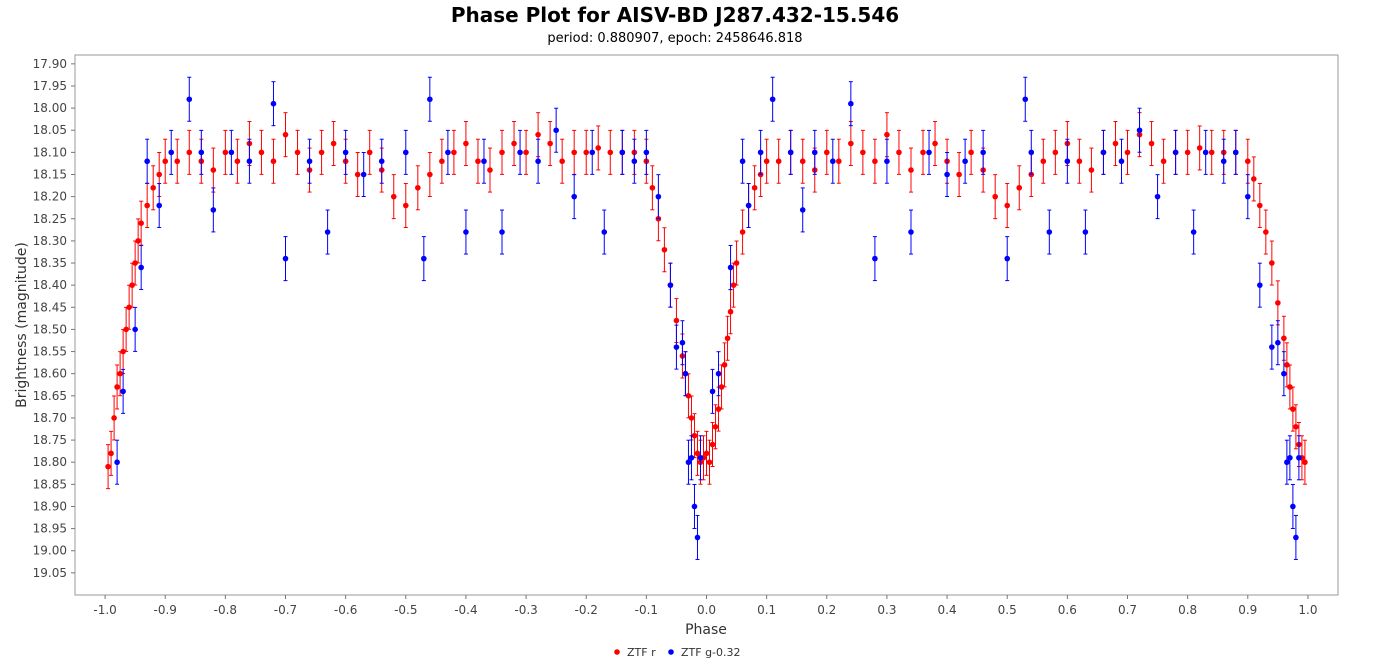  What do you see at coordinates (50, 175) in the screenshot?
I see `y-tick-label: 18.15` at bounding box center [50, 175].